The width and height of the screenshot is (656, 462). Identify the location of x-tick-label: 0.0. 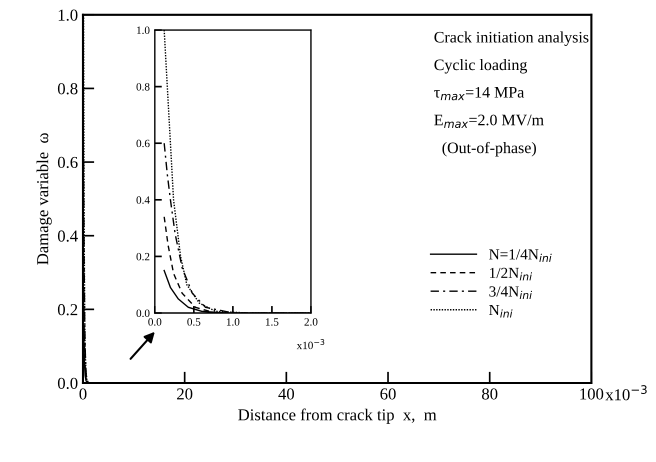
(155, 322).